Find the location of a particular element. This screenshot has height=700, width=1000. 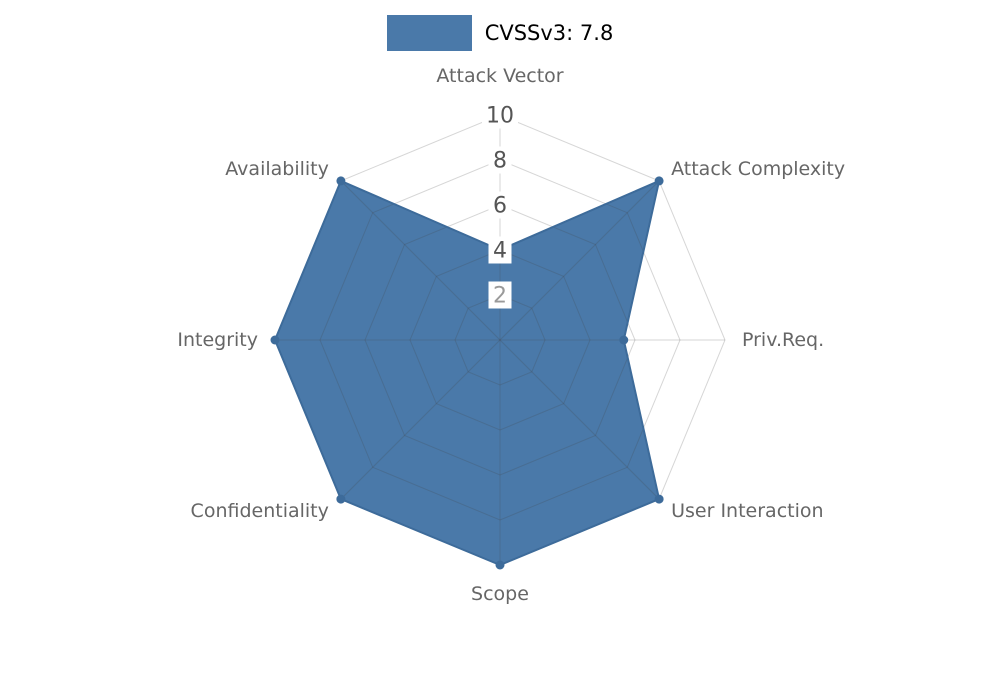

chart-legend: CVSSv3: 7.8 is located at coordinates (500, 33).